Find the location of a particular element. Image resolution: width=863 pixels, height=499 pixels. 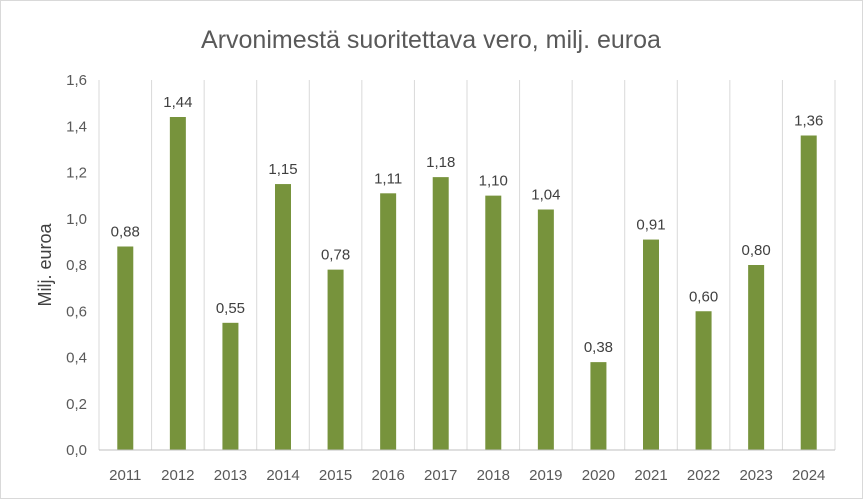

data-label: 0,91 is located at coordinates (650, 225).